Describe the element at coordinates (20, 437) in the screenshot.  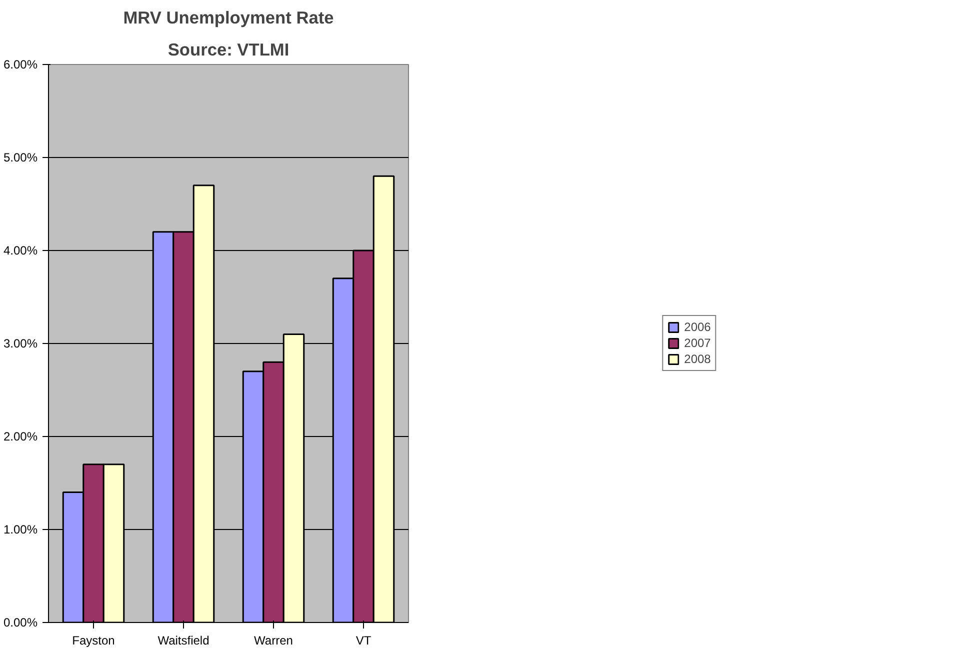
I see `y-tick-label: 2.00%` at that location.